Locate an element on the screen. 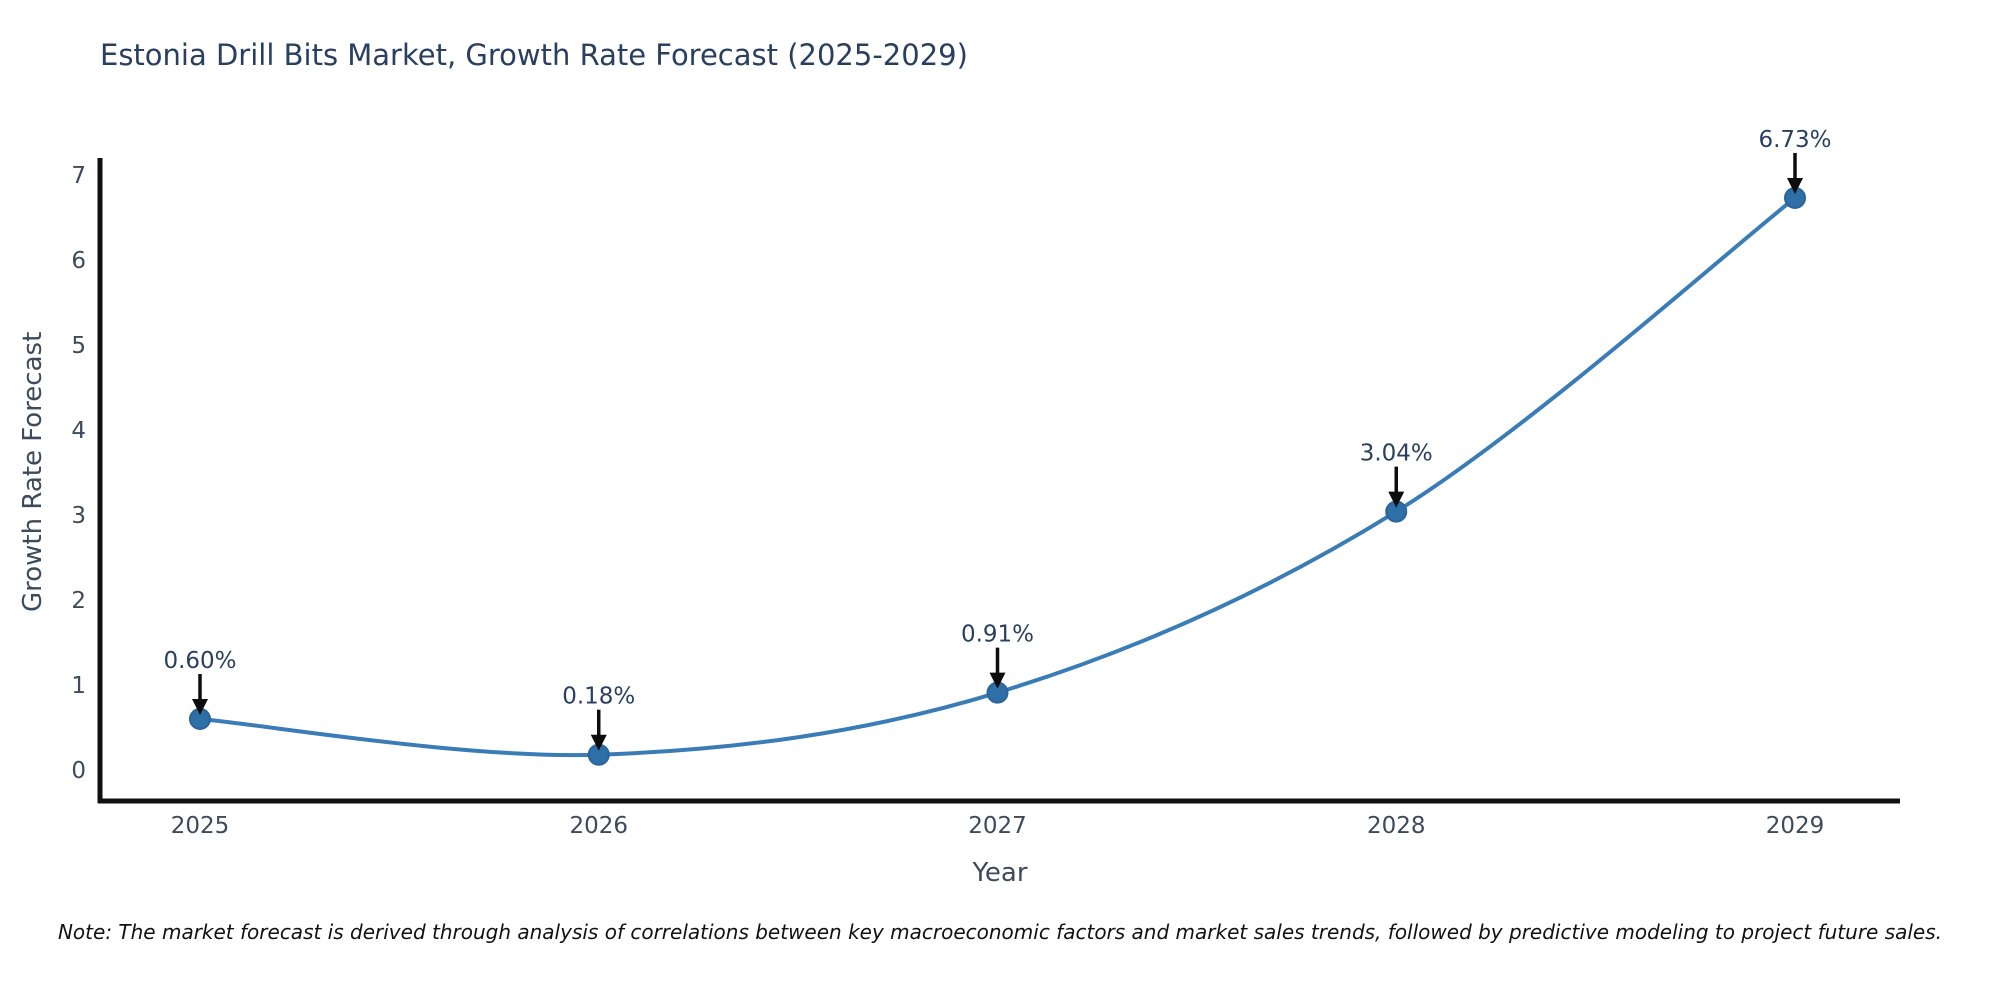 The height and width of the screenshot is (1000, 2000). annotation-label: 0.91% is located at coordinates (997, 635).